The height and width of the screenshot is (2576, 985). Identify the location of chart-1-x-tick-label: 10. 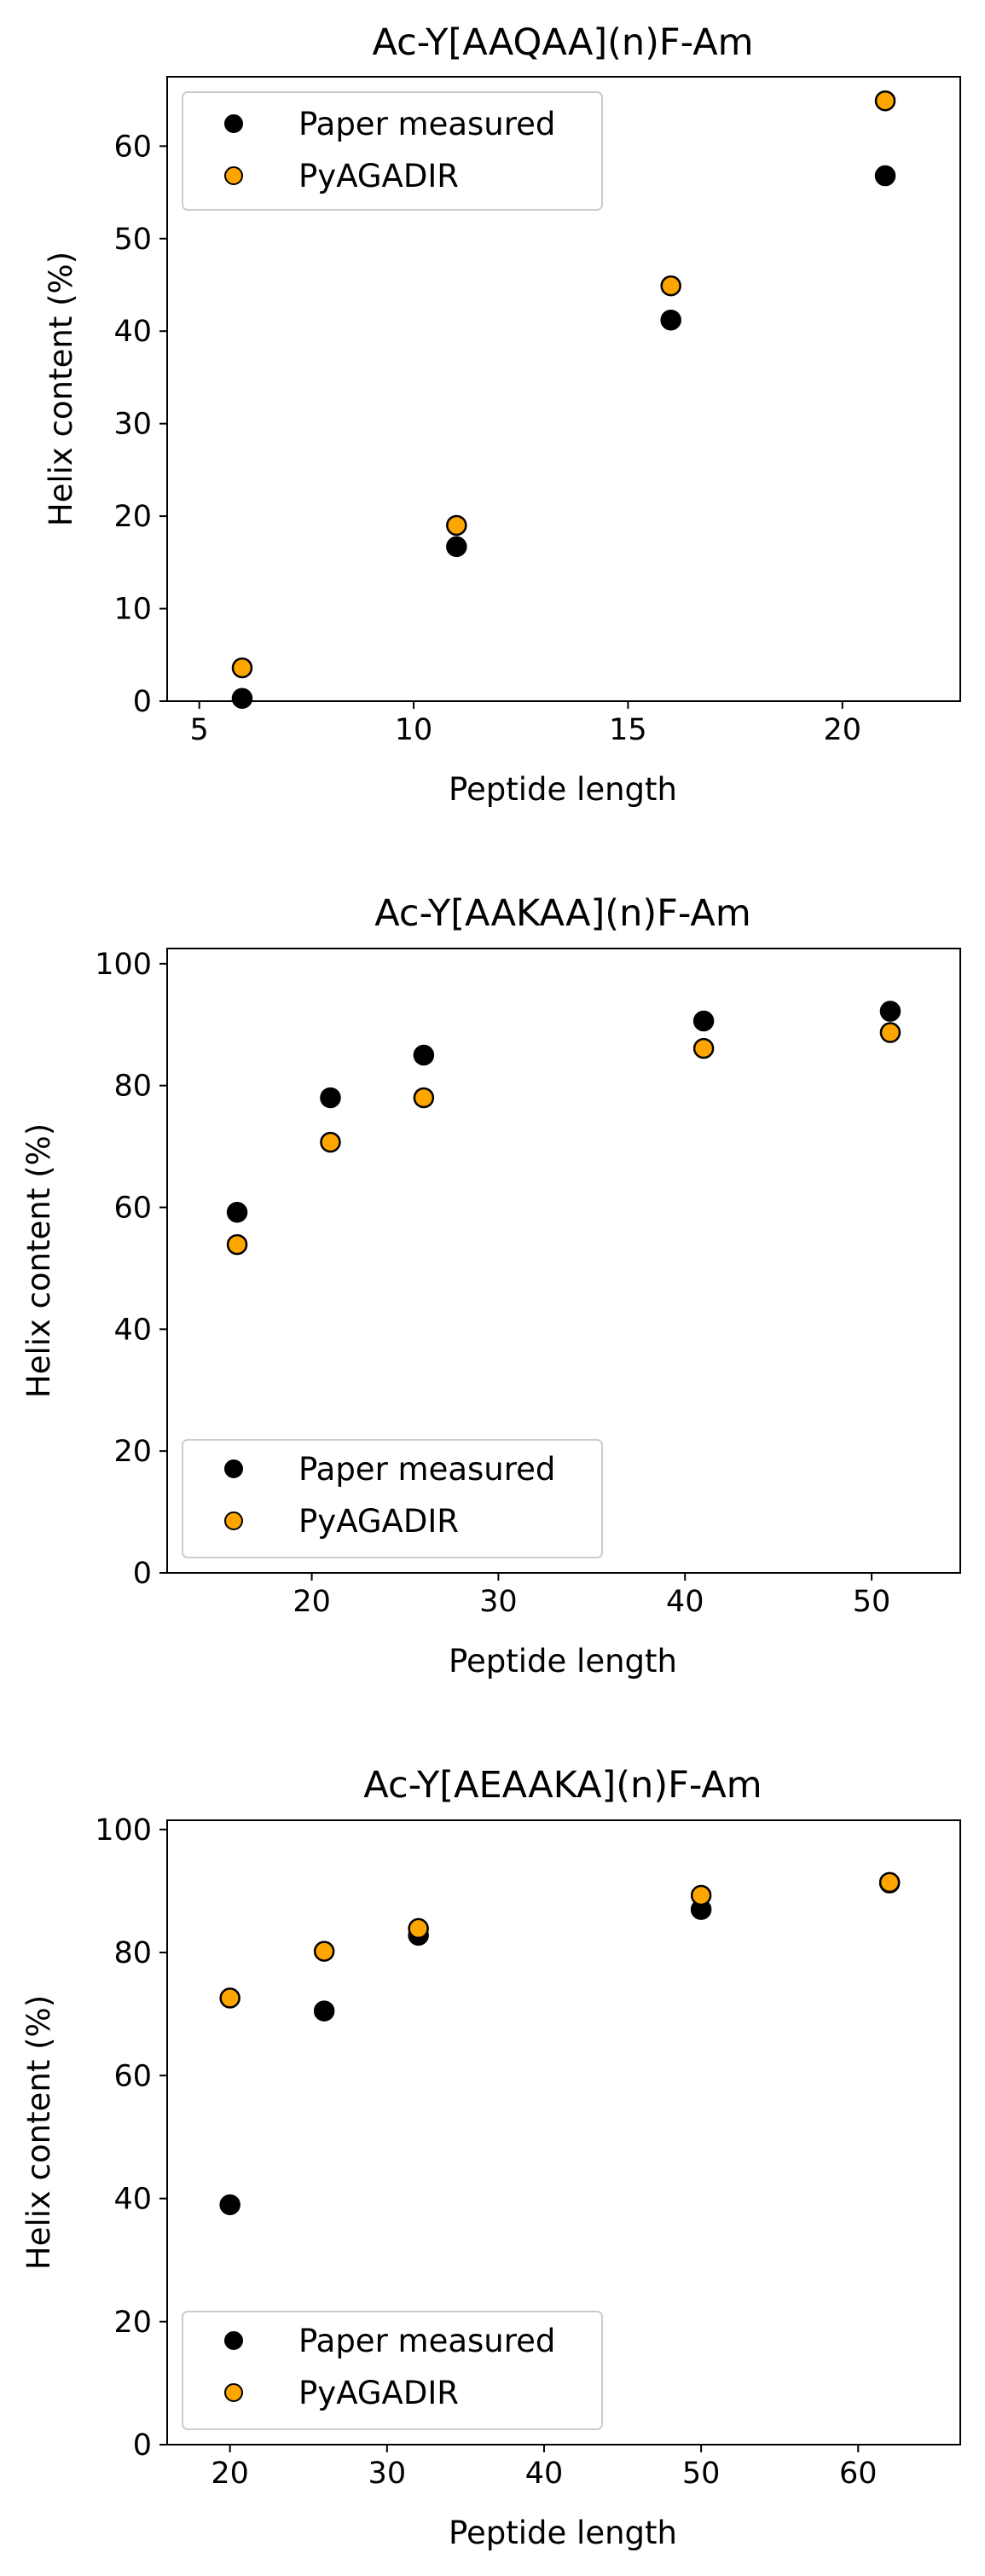
(414, 730).